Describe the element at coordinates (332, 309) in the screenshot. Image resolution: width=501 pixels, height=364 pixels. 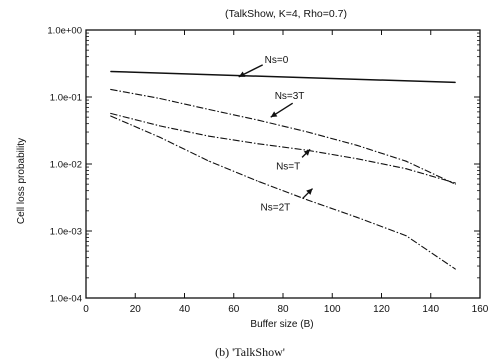
I see `x-tick-label: 100` at that location.